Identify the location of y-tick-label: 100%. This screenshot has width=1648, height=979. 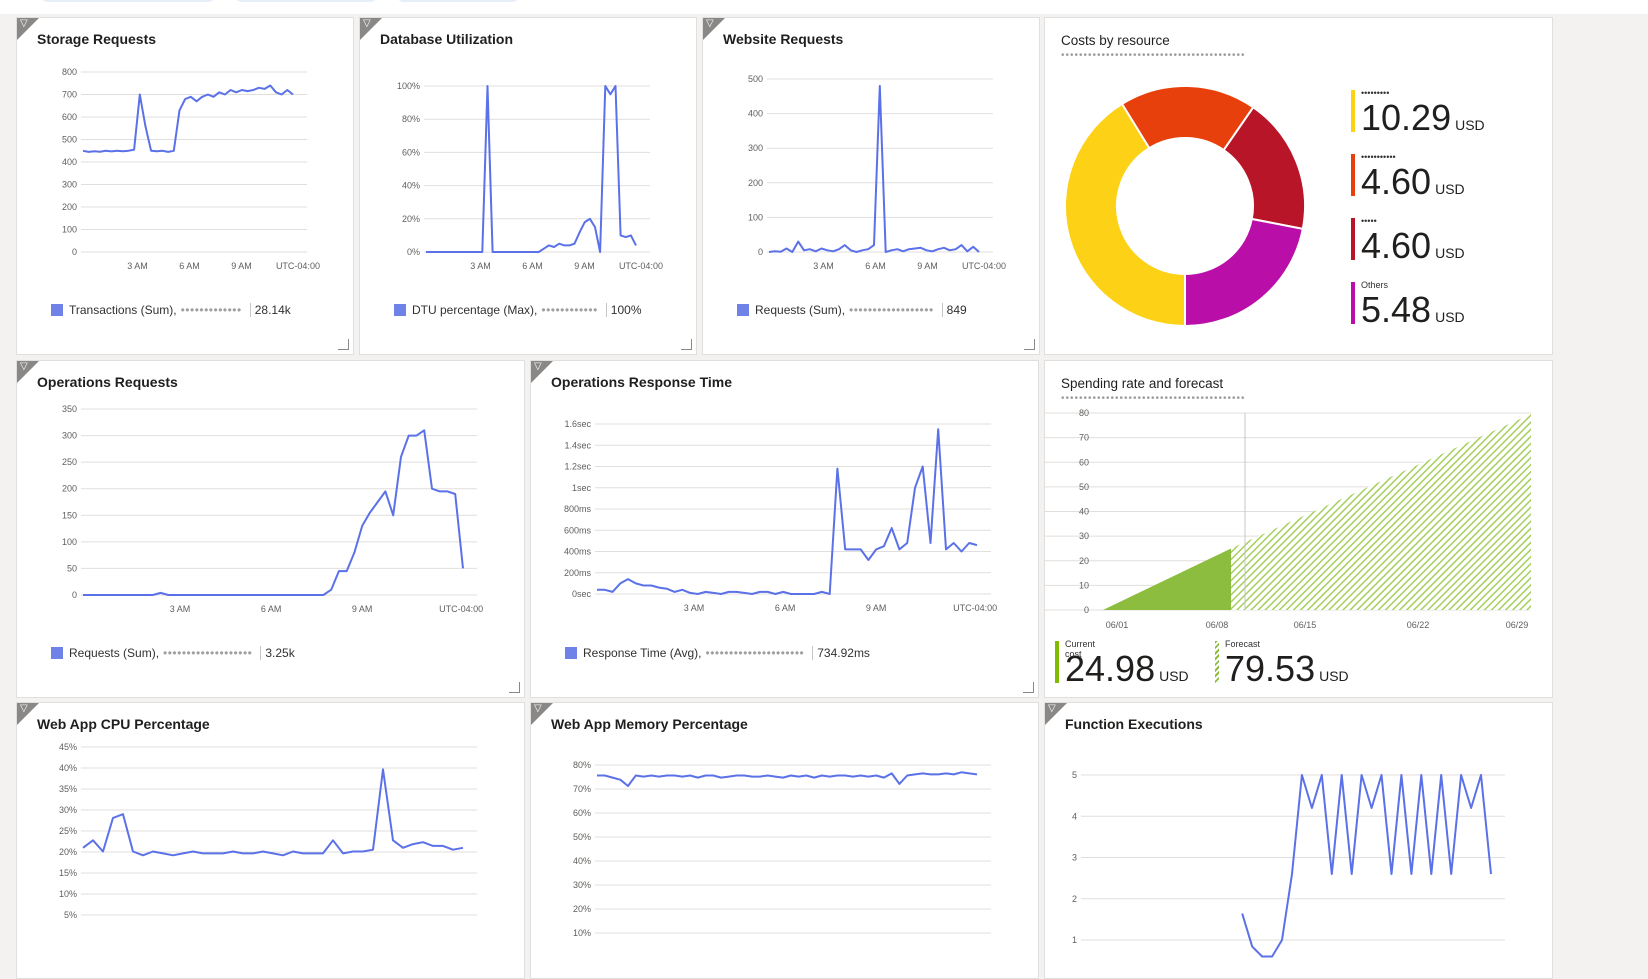
(408, 86).